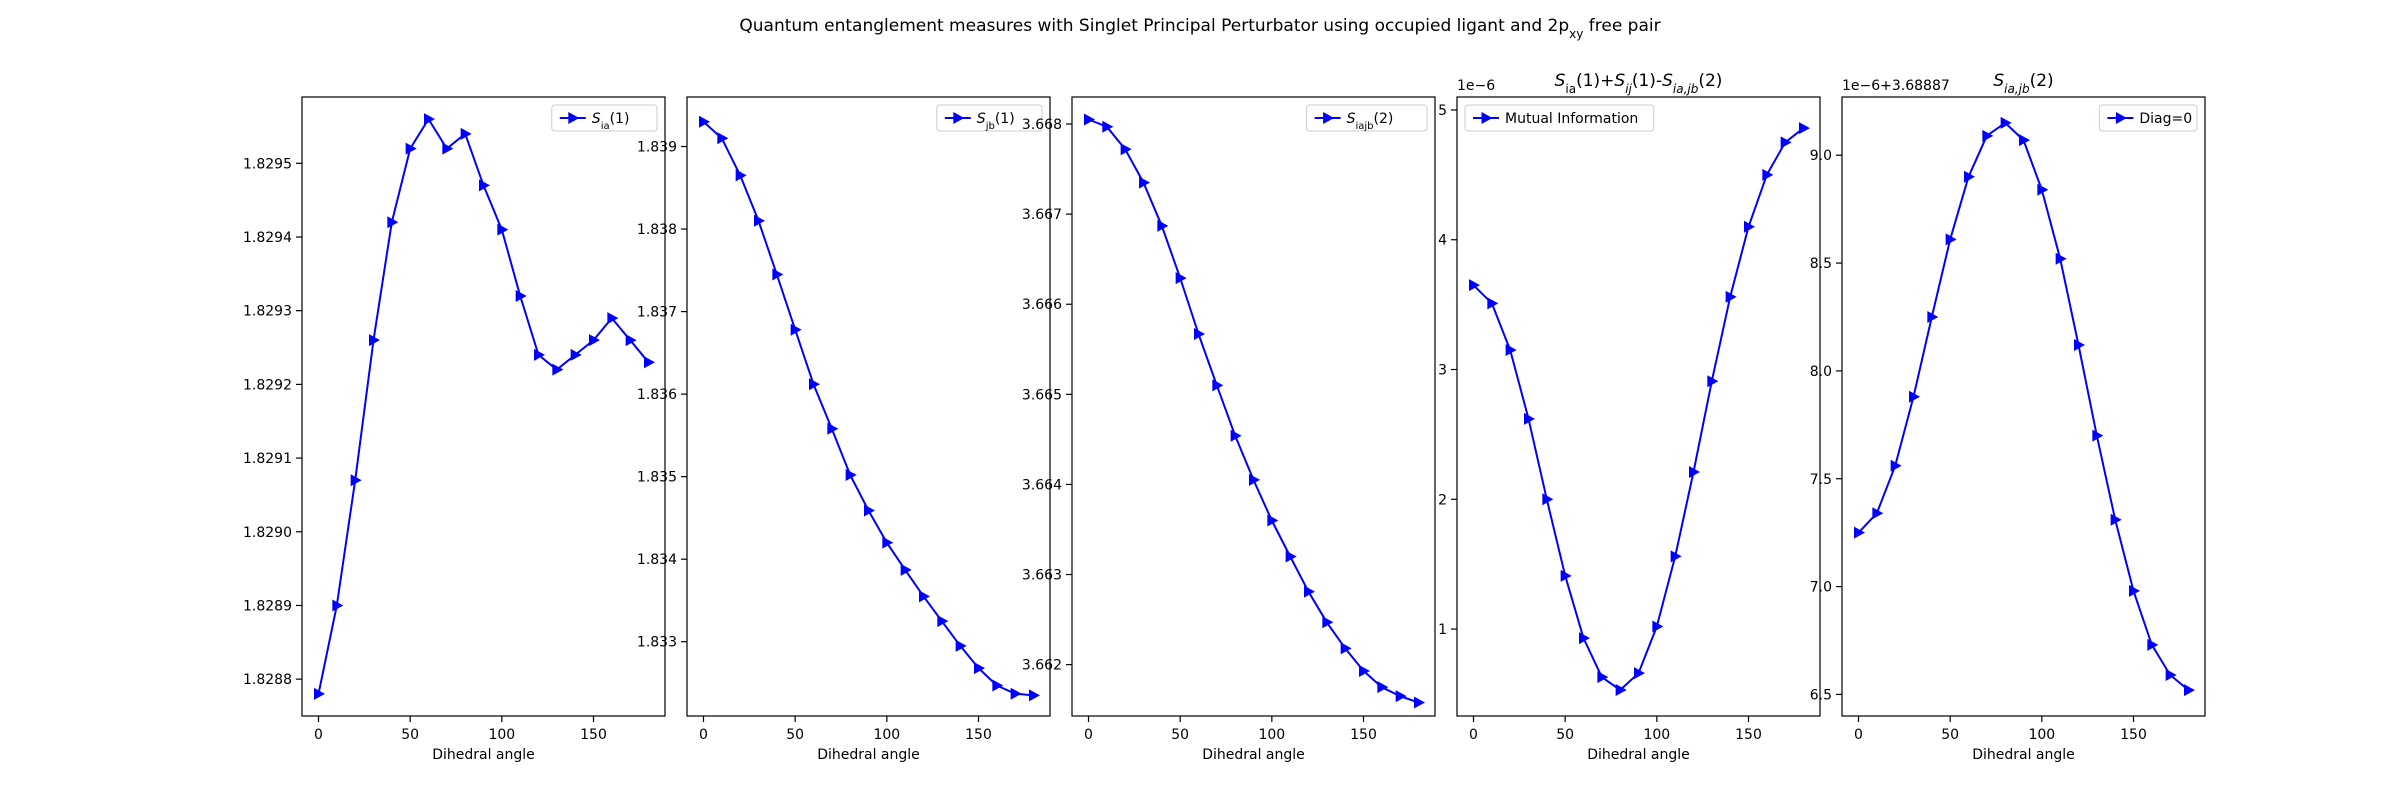 The height and width of the screenshot is (800, 2400). Describe the element at coordinates (611, 121) in the screenshot. I see `legend-label: Sia(1)` at that location.